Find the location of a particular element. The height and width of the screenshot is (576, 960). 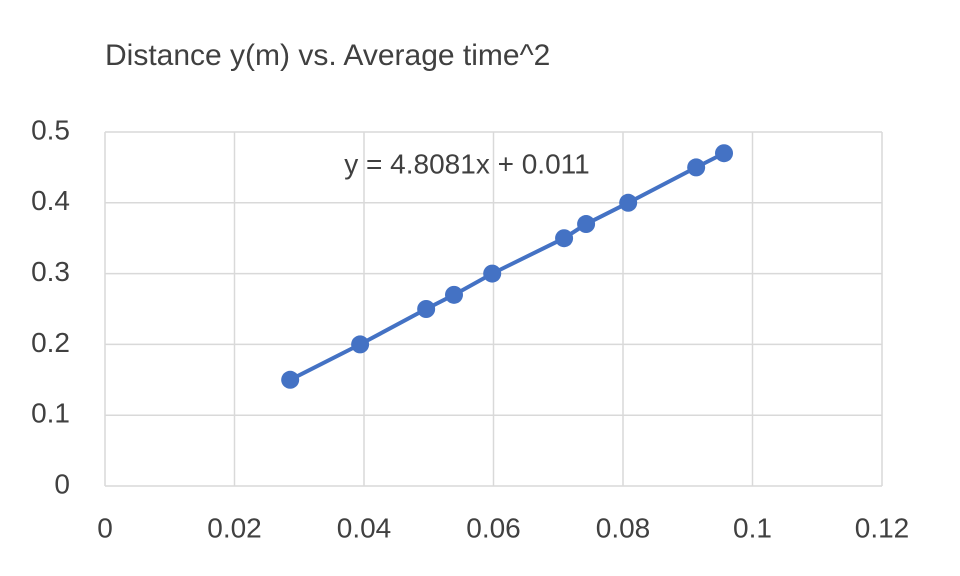

x-tick-label: 0.12 is located at coordinates (882, 527).